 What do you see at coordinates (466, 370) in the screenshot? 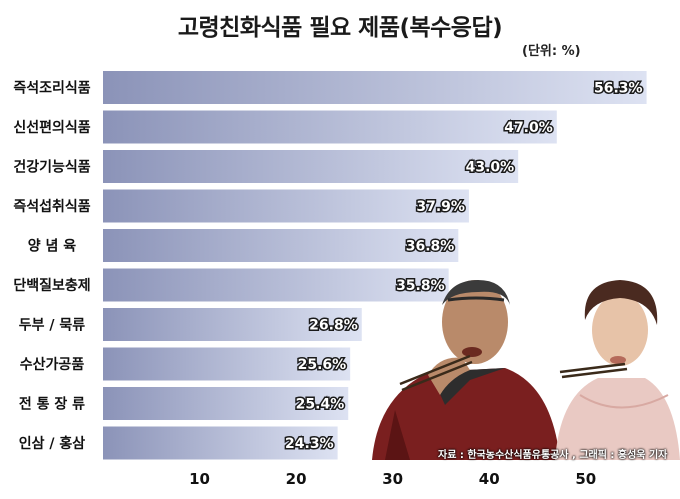
I see `elderly-man-figure` at bounding box center [466, 370].